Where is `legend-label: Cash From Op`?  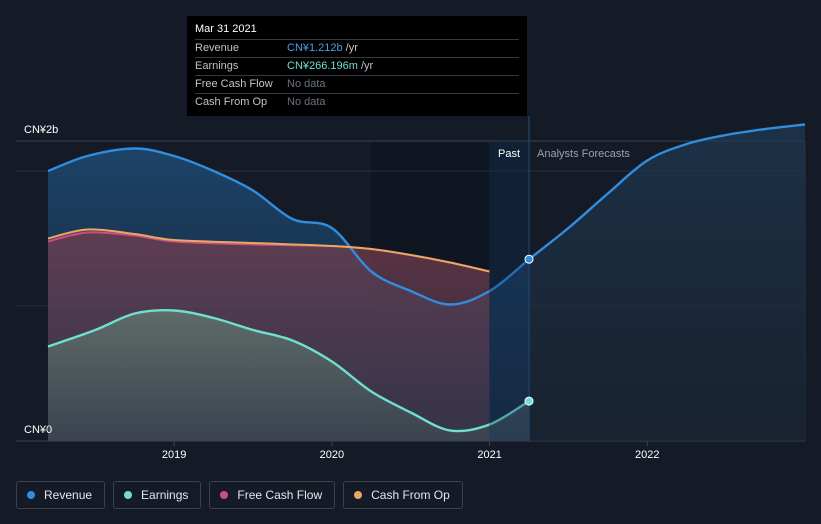
legend-label: Cash From Op is located at coordinates (410, 495).